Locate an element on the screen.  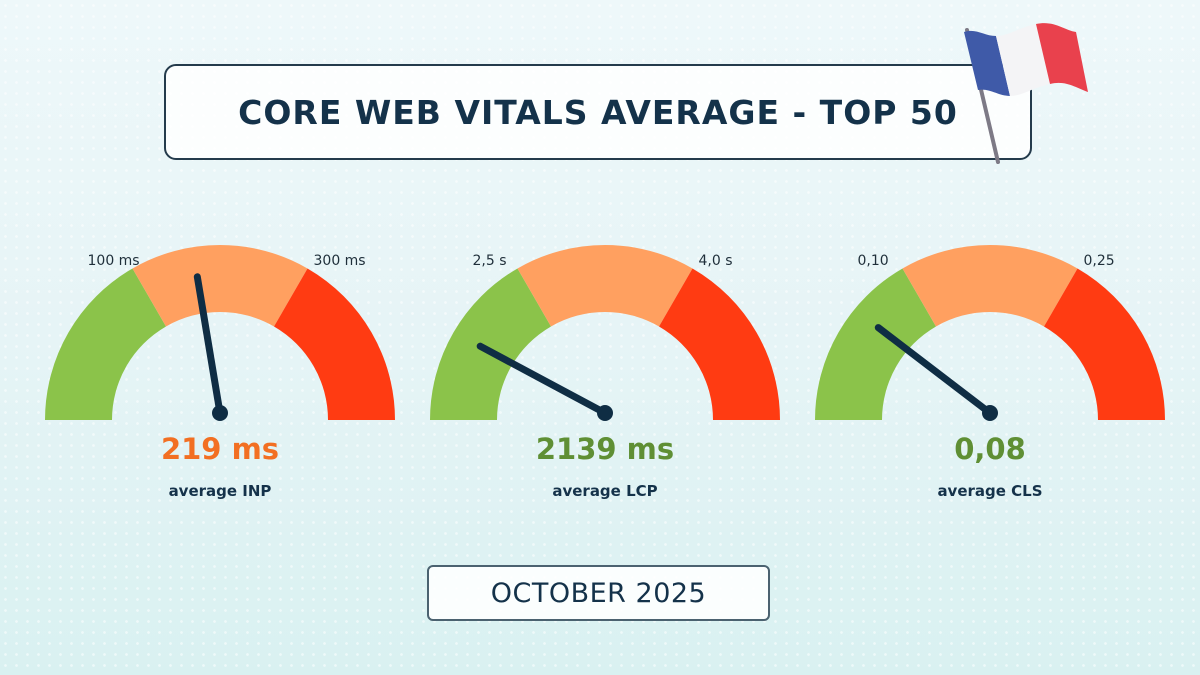
gauge-cls-dial is located at coordinates (990, 332).